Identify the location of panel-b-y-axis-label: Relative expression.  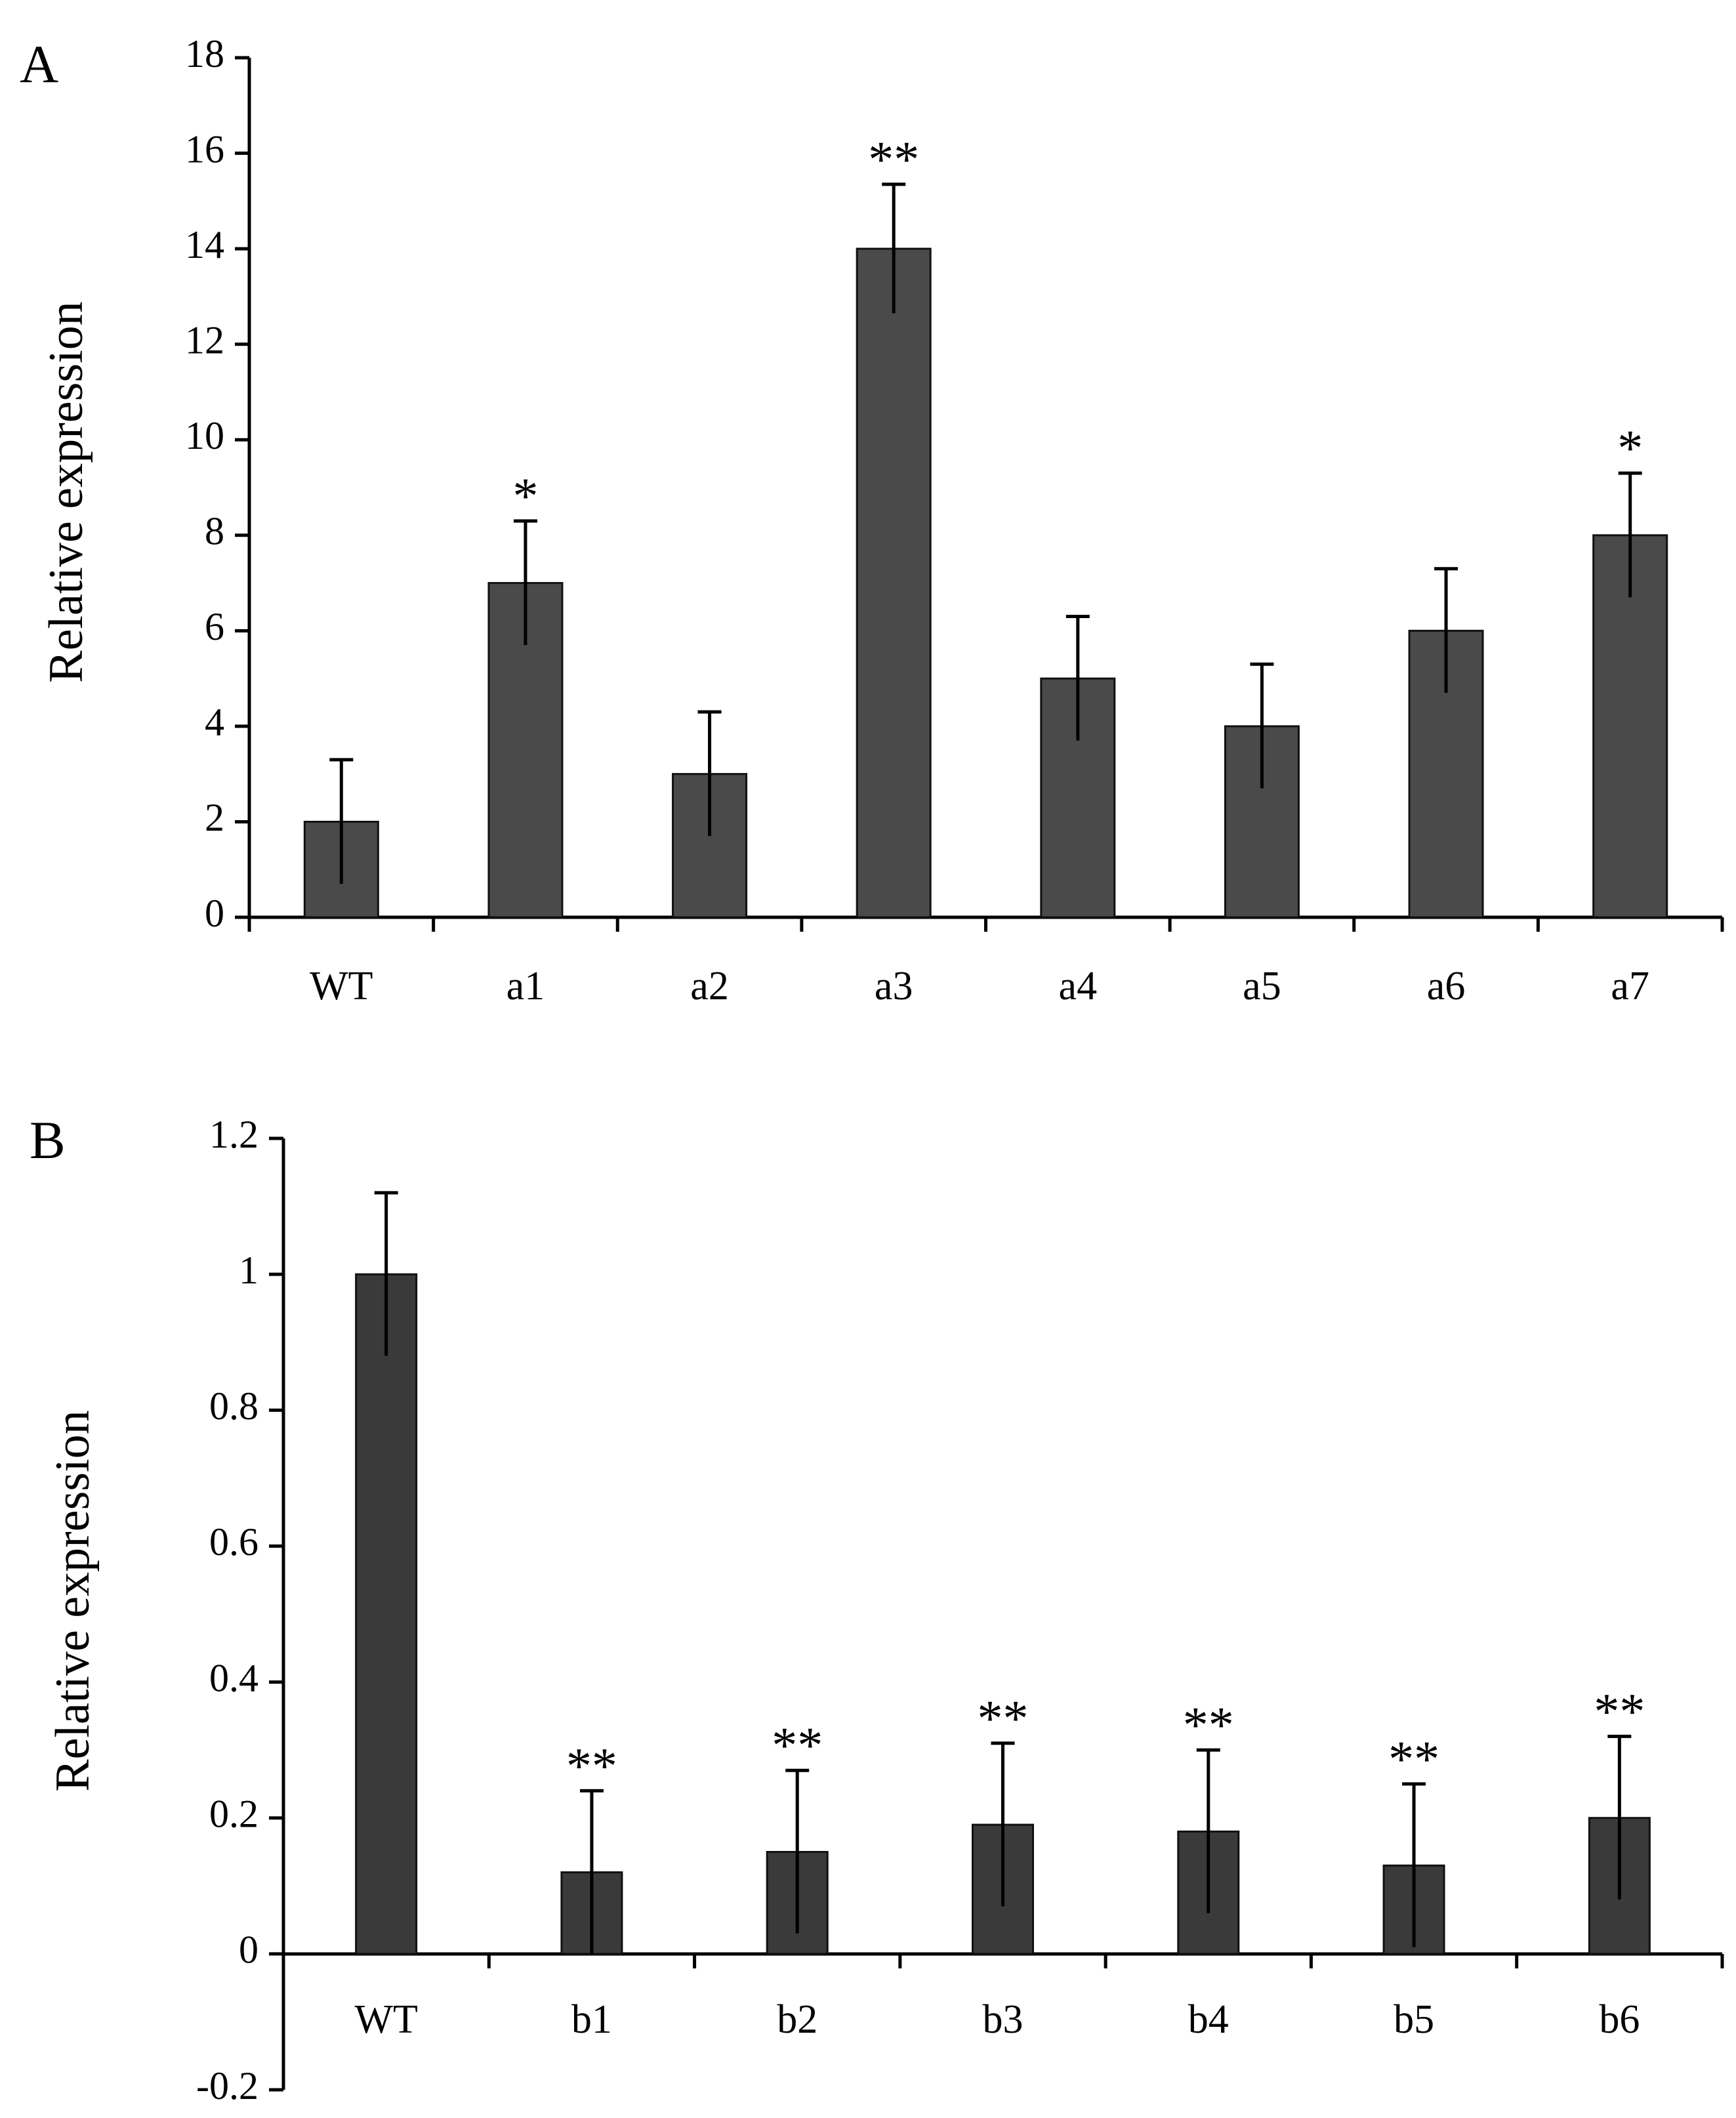
(73, 1601).